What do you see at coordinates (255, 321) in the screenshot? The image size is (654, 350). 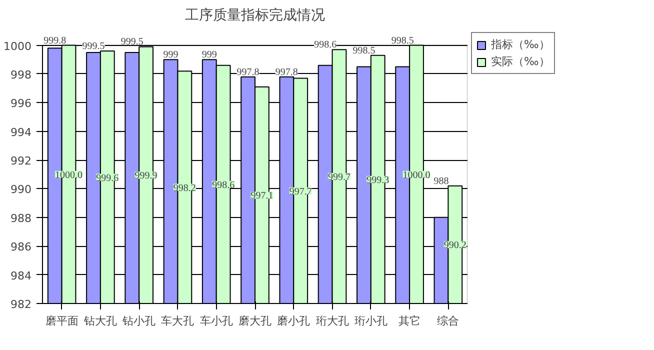 I see `x-tick-label: 磨大孔` at bounding box center [255, 321].